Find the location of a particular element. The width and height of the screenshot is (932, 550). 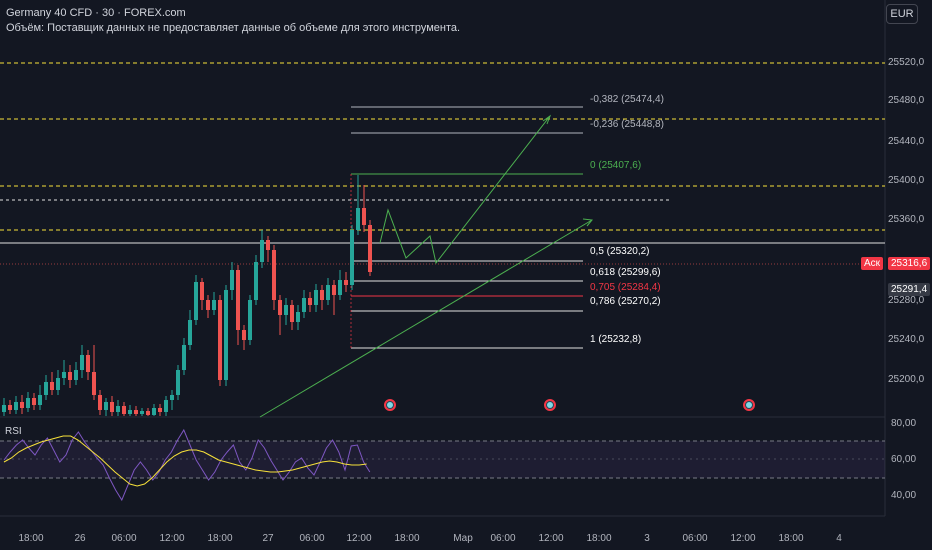

time-tick: 3 is located at coordinates (647, 538).